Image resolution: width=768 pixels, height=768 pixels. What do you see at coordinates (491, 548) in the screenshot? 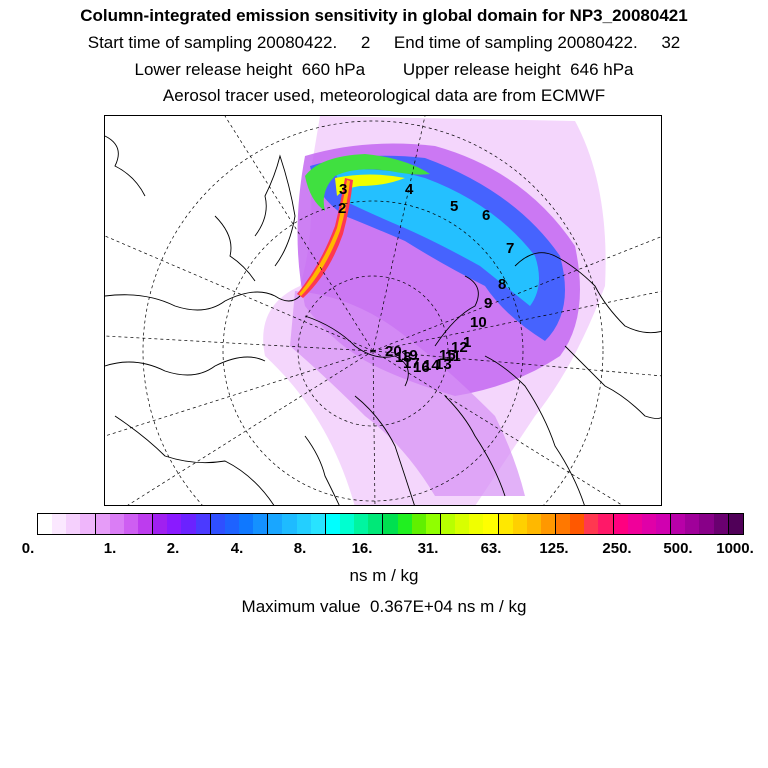
I see `colorbar-tick-7: 63.` at bounding box center [491, 548].